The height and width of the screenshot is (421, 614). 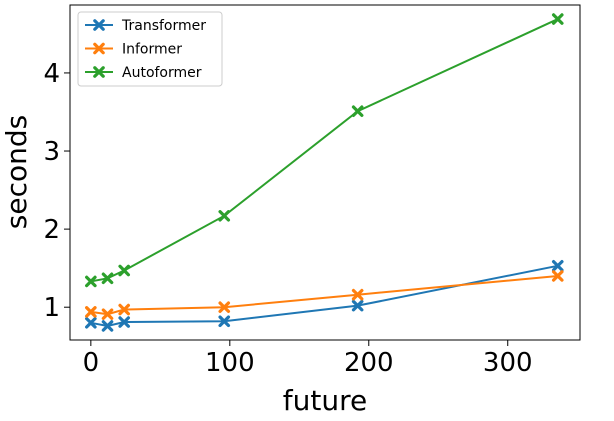 What do you see at coordinates (51, 74) in the screenshot?
I see `y-tick-label: 4` at bounding box center [51, 74].